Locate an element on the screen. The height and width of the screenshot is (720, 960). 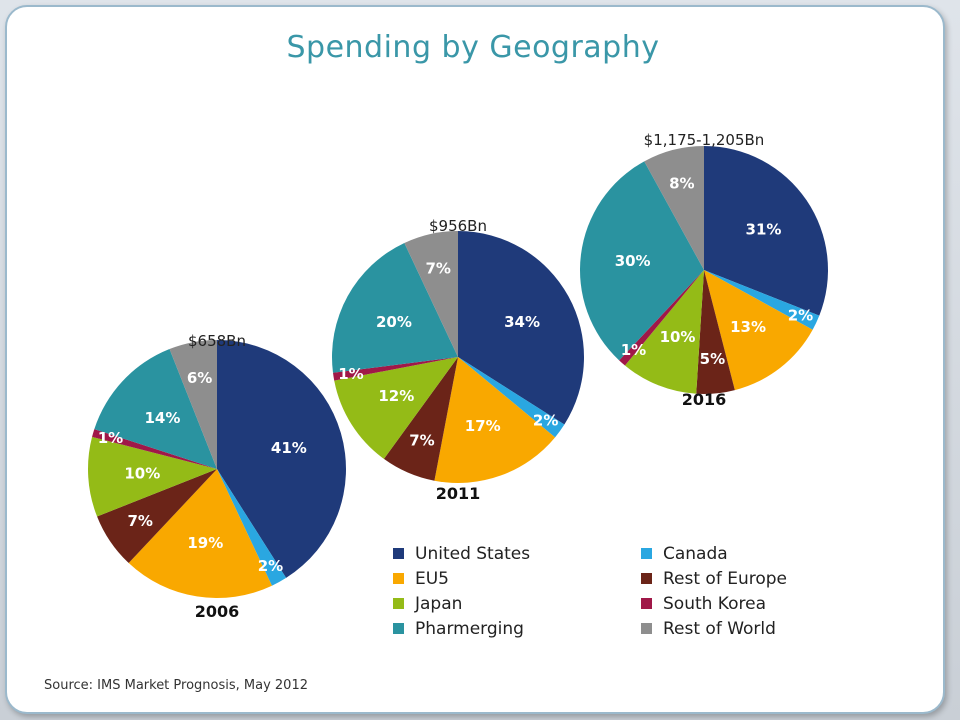
slice-label-2006-south-korea: 1% is located at coordinates (110, 438).